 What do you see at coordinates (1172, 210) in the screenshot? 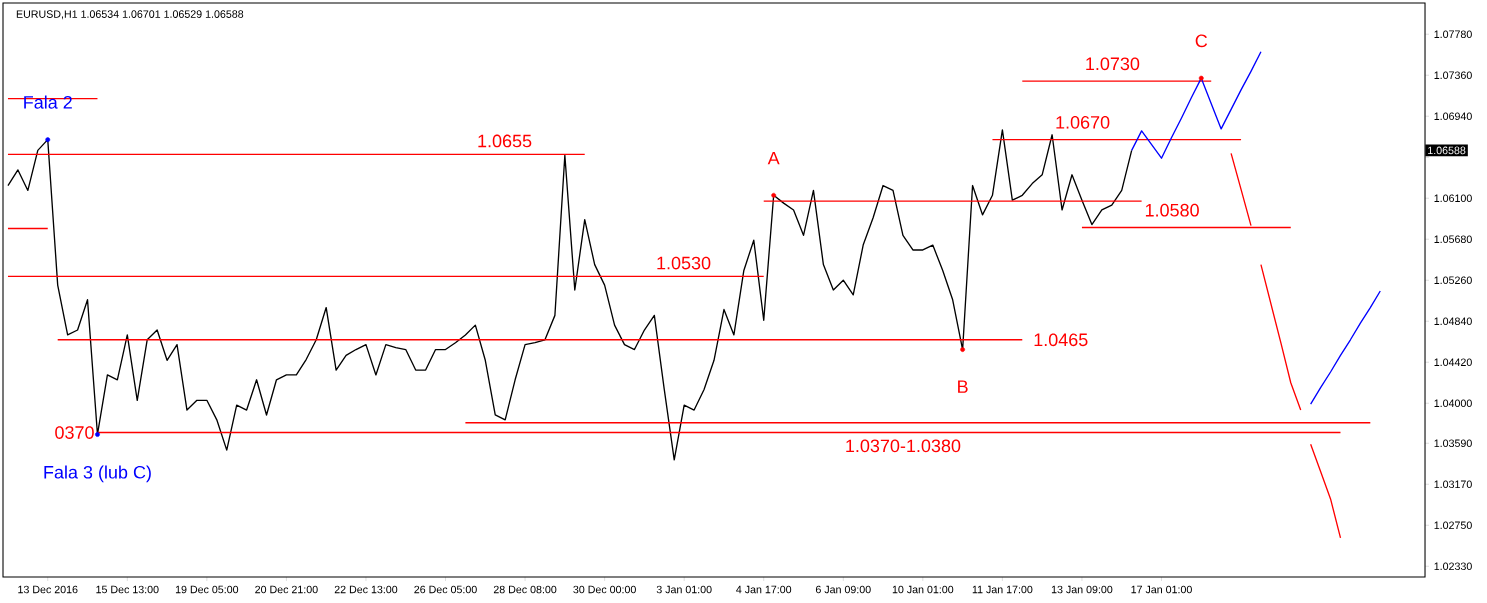
I see `series-label: 1.0580` at bounding box center [1172, 210].